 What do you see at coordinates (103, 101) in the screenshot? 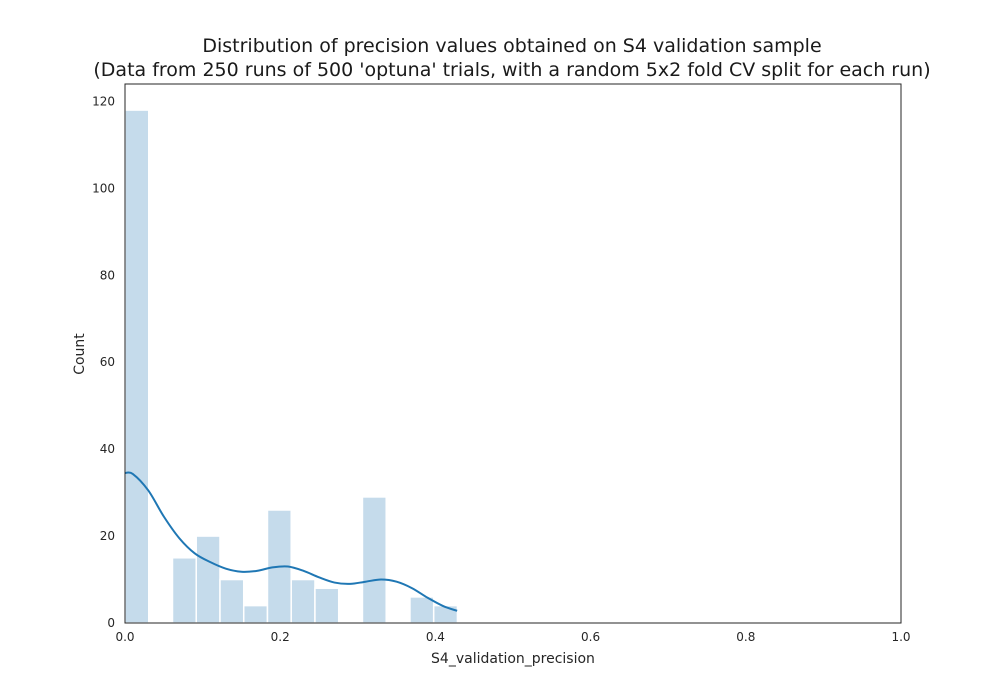
I see `y-tick-label-6: 120` at bounding box center [103, 101].